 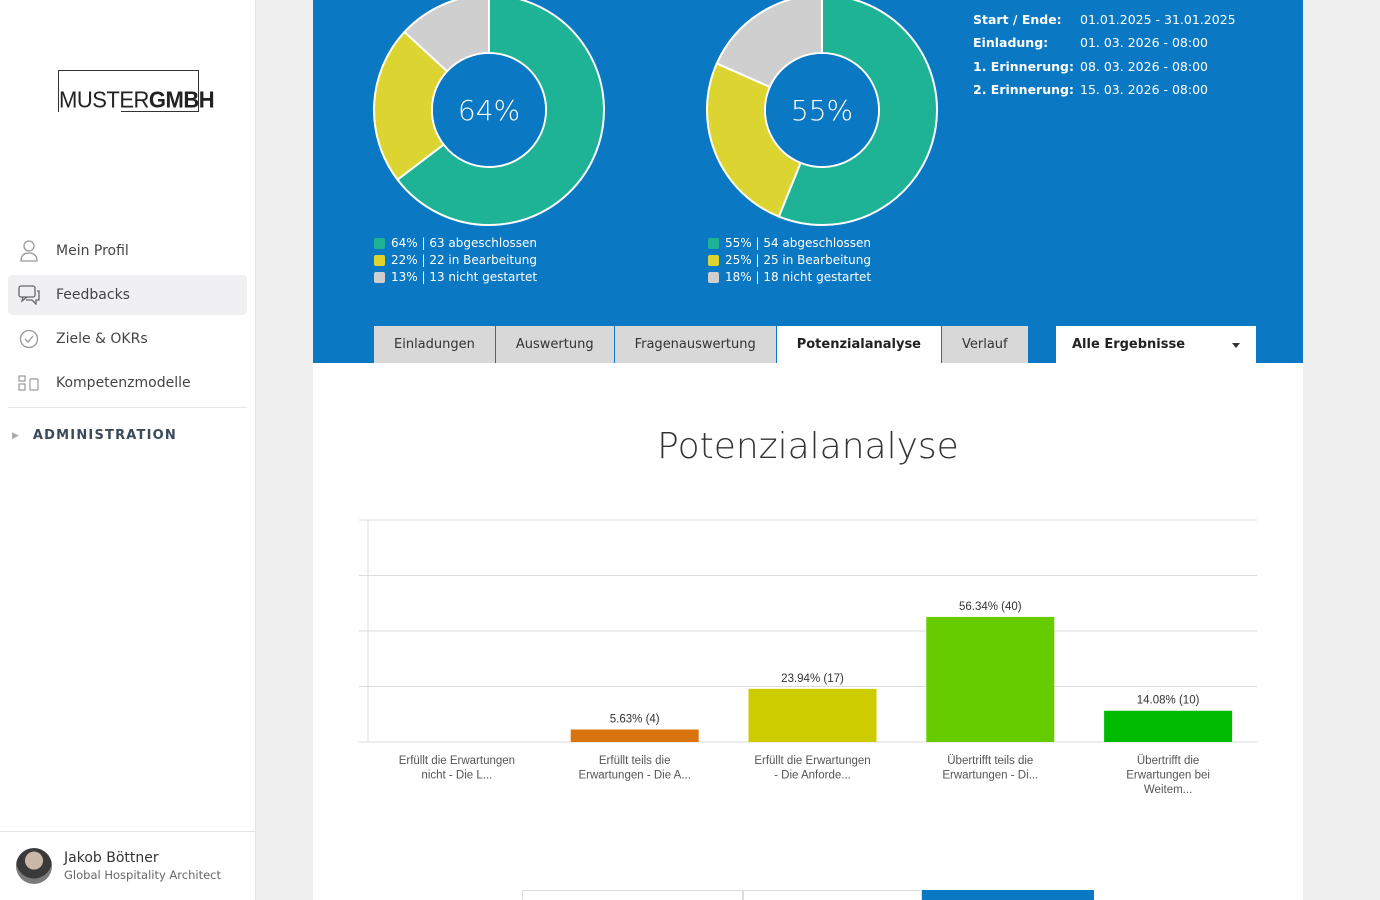 What do you see at coordinates (812, 679) in the screenshot?
I see `bar-data-label: 23.94% (17)` at bounding box center [812, 679].